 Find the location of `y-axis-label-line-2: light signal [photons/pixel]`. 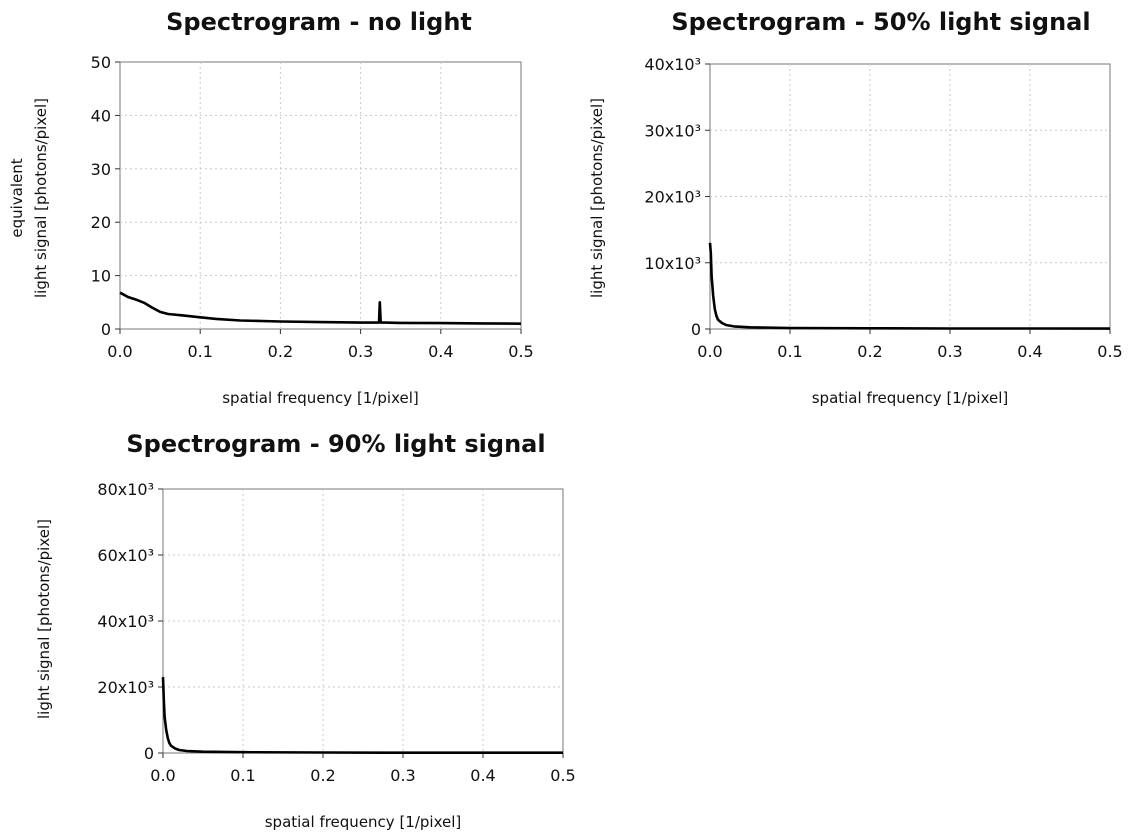

y-axis-label-line-2: light signal [photons/pixel] is located at coordinates (41, 198).